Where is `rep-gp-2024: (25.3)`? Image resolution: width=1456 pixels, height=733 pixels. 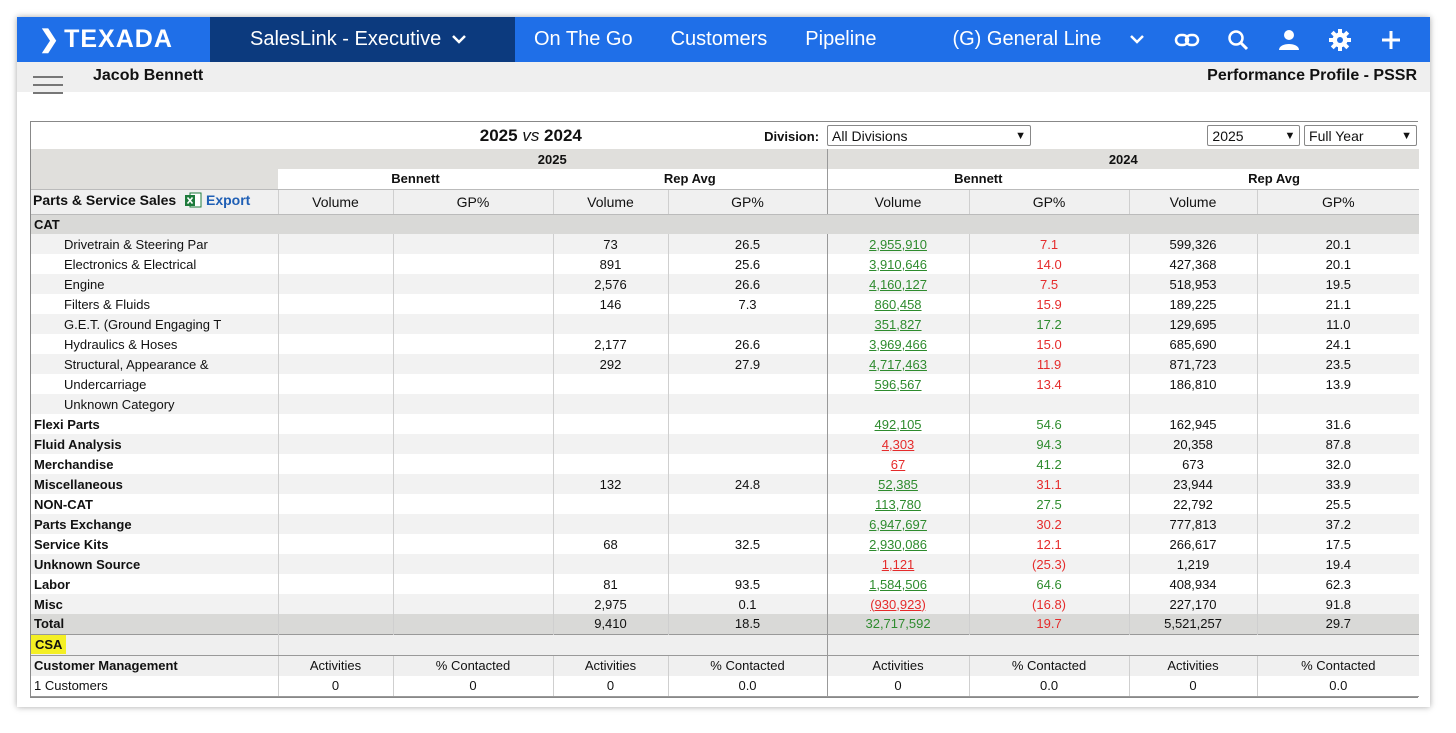 rep-gp-2024: (25.3) is located at coordinates (1049, 564).